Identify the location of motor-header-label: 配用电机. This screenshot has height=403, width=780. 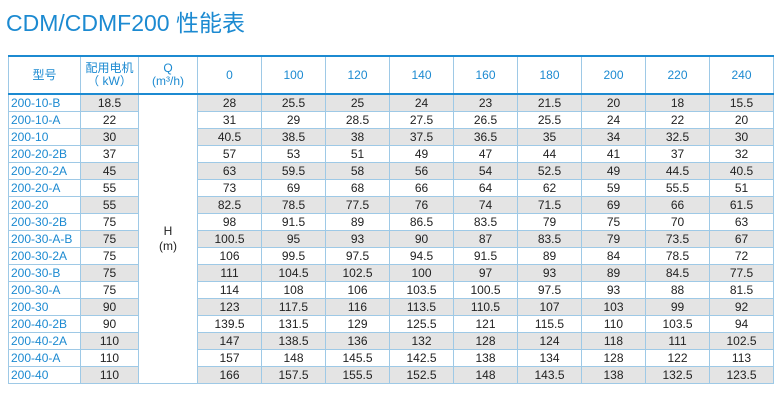
(109, 68).